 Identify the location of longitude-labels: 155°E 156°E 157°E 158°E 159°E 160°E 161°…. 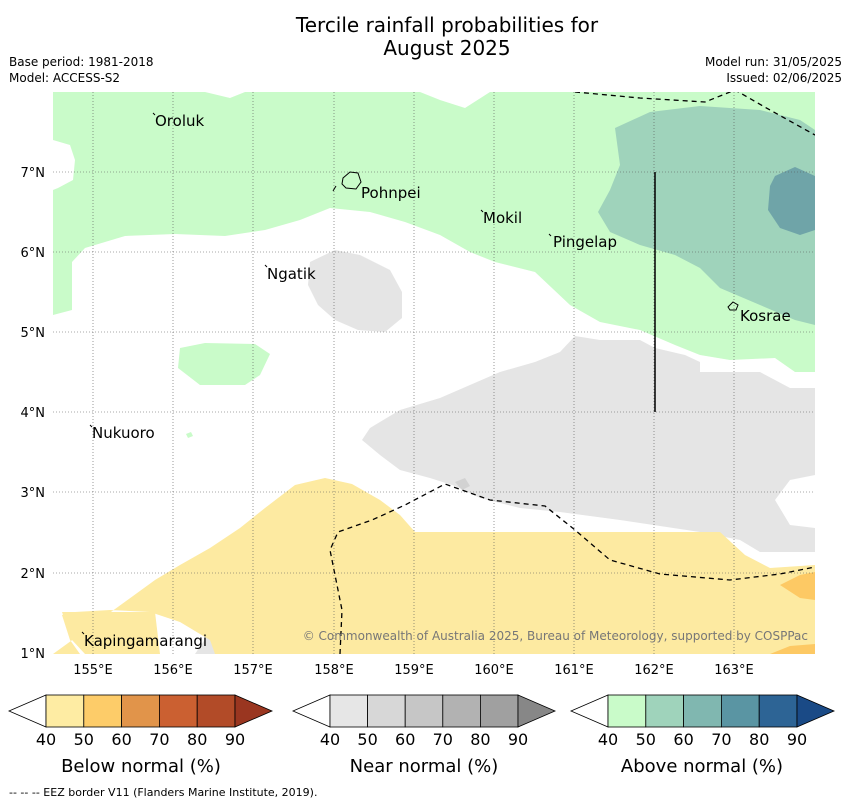
(413, 670).